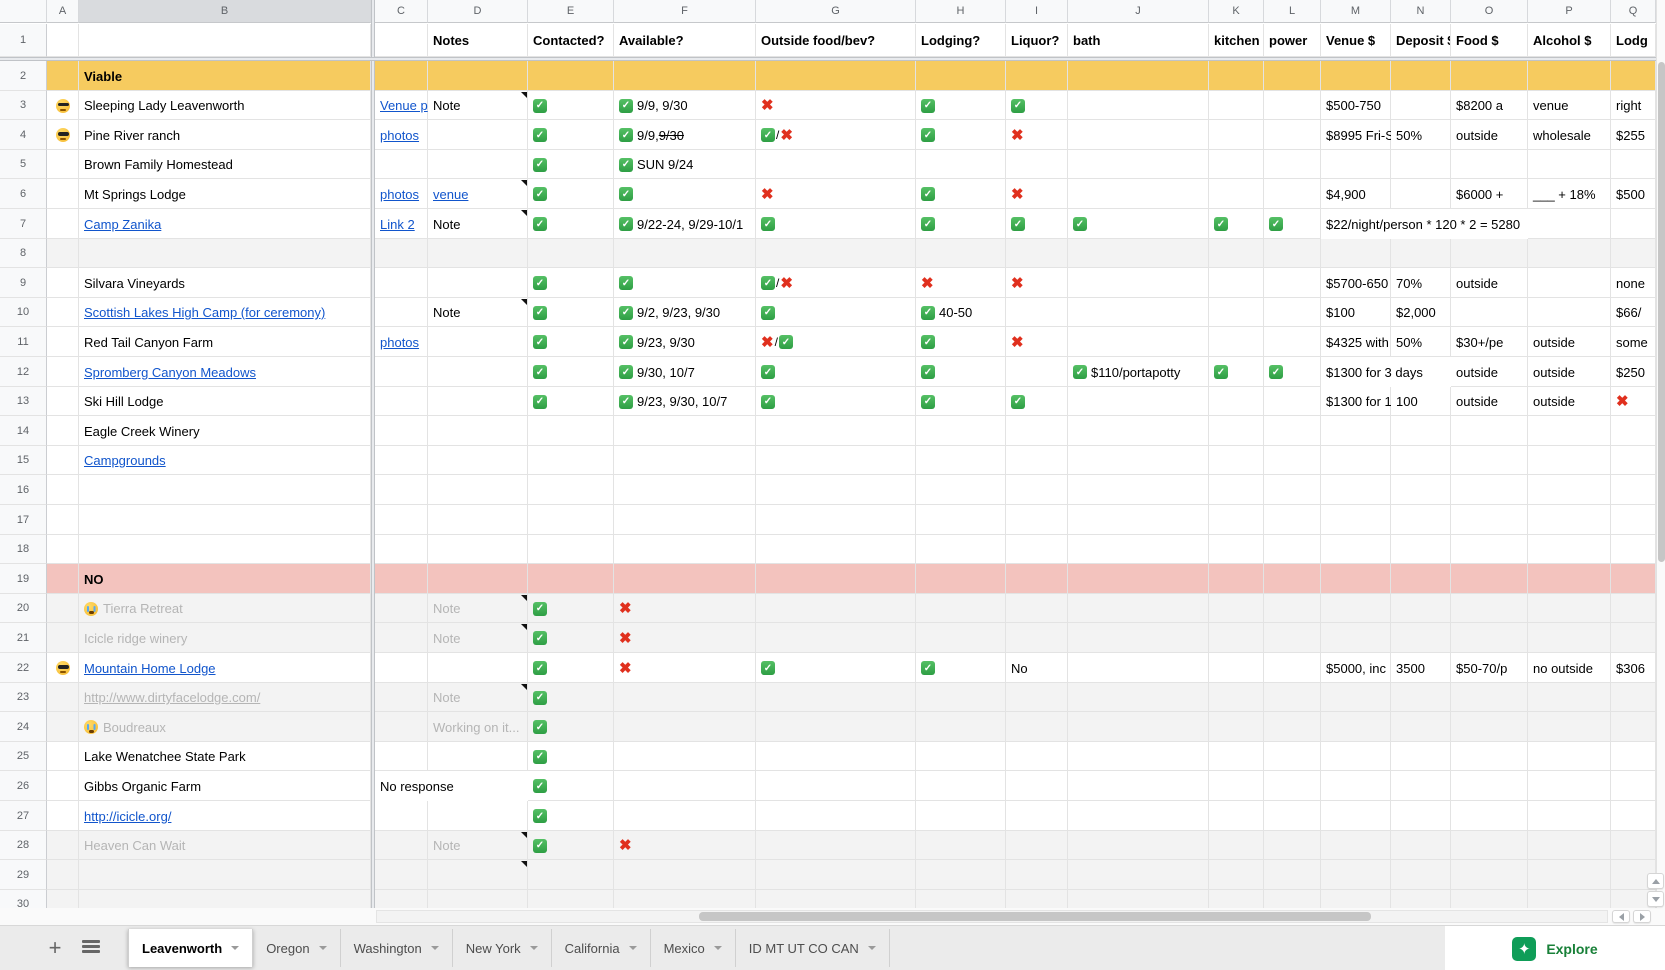 The height and width of the screenshot is (970, 1665). I want to click on cell-H23, so click(961, 697).